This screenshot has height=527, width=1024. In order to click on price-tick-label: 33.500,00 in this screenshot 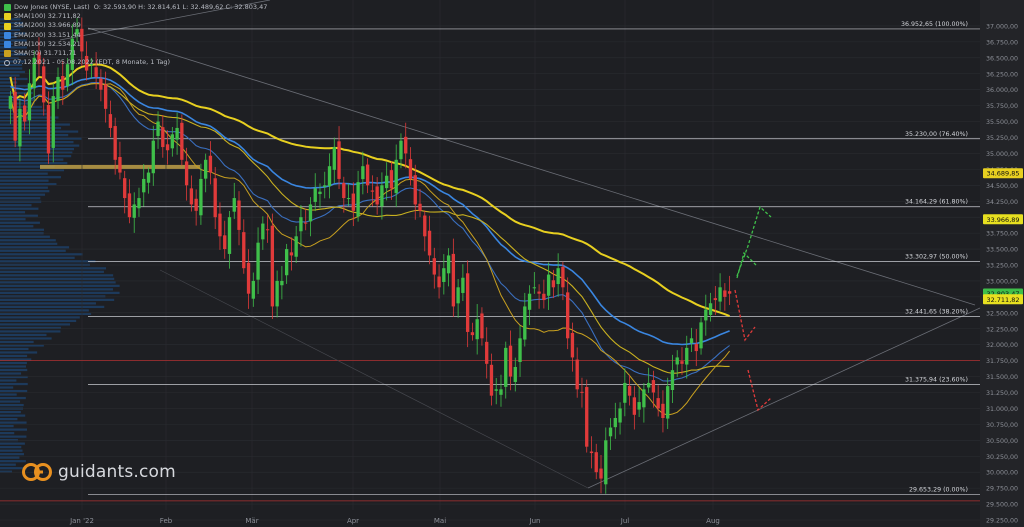, I will do `click(1002, 250)`.